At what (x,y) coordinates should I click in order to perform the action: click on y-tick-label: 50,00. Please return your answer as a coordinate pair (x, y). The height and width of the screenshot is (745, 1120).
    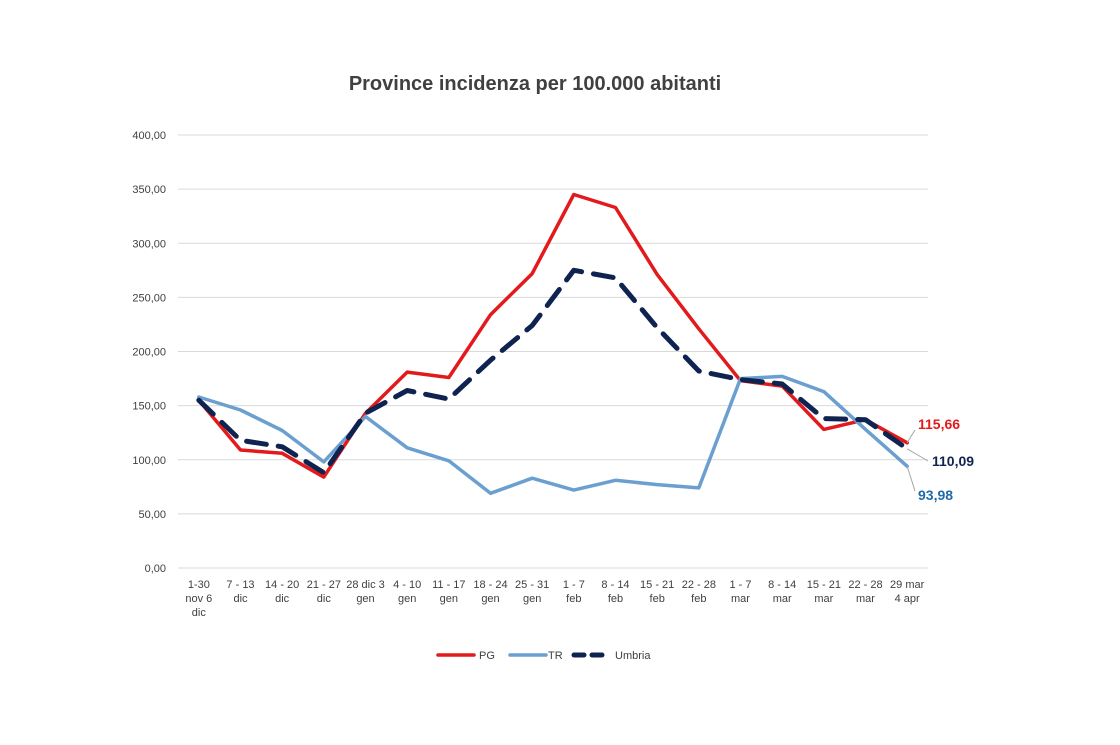
    Looking at the image, I should click on (152, 515).